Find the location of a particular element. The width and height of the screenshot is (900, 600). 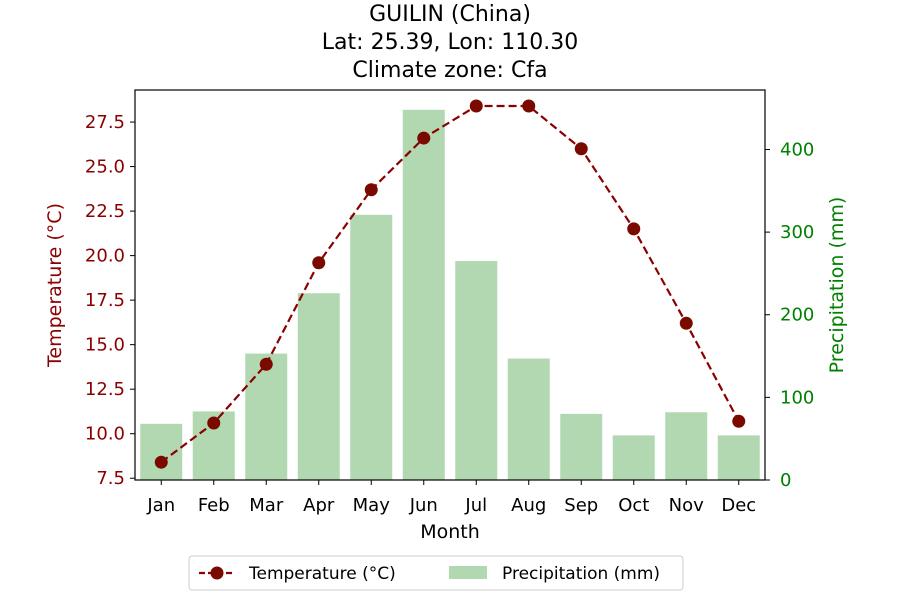

right-y-tick-label: 0 is located at coordinates (785, 480).